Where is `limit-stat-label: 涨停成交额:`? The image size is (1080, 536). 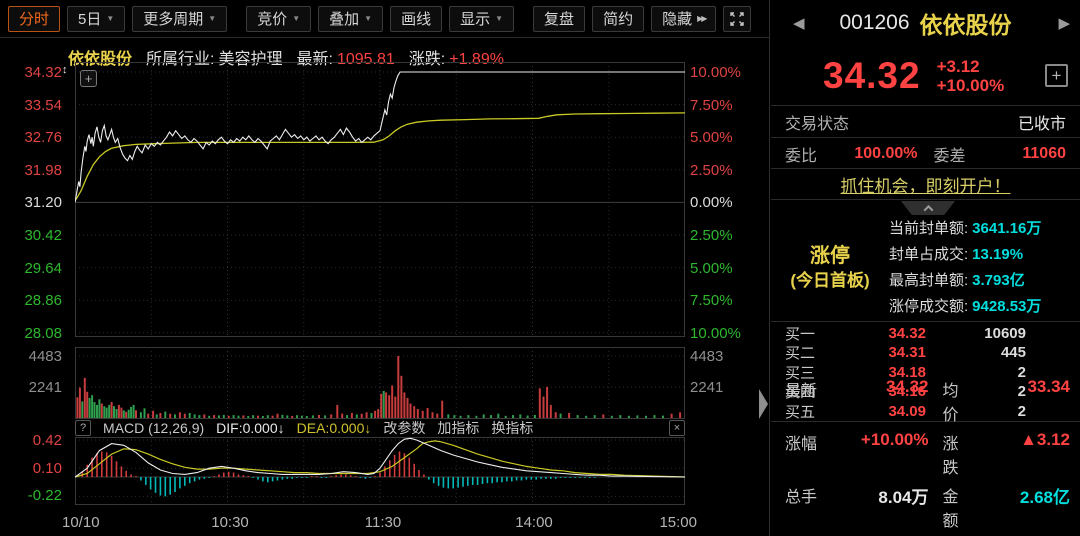 limit-stat-label: 涨停成交额: is located at coordinates (929, 306).